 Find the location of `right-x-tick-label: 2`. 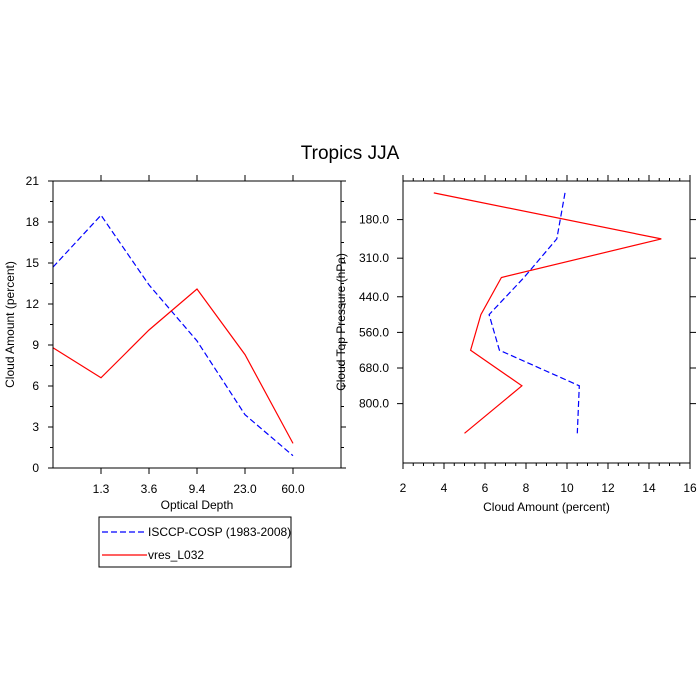

right-x-tick-label: 2 is located at coordinates (403, 488).